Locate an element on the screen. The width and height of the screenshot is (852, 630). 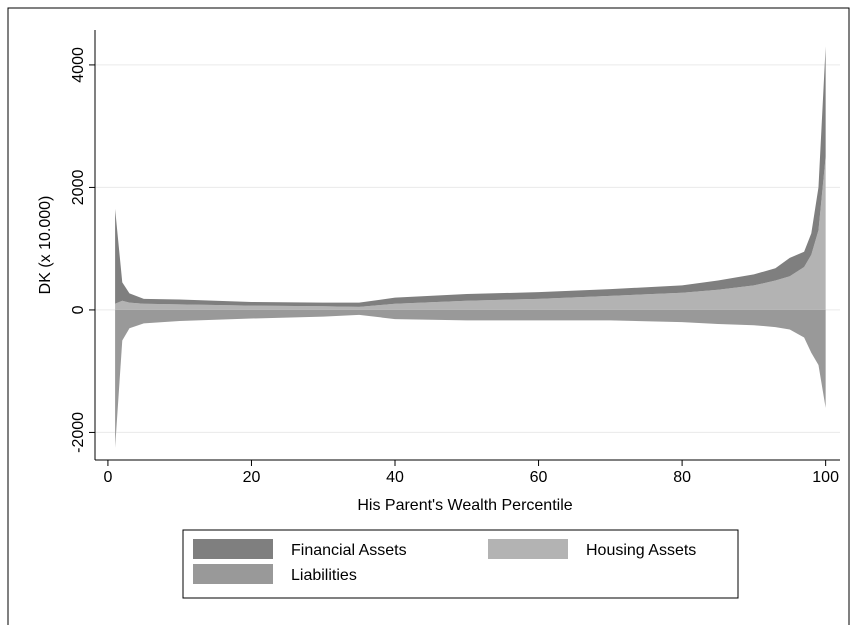
x-tick-label: 20 is located at coordinates (252, 477).